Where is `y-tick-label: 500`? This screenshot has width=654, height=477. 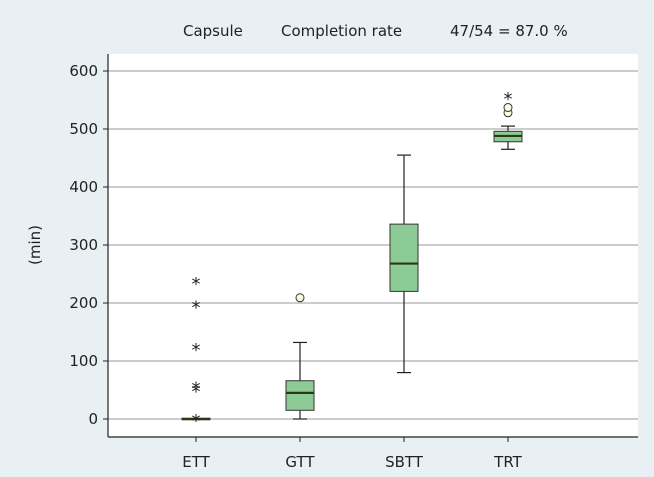
y-tick-label: 500 is located at coordinates (83, 129).